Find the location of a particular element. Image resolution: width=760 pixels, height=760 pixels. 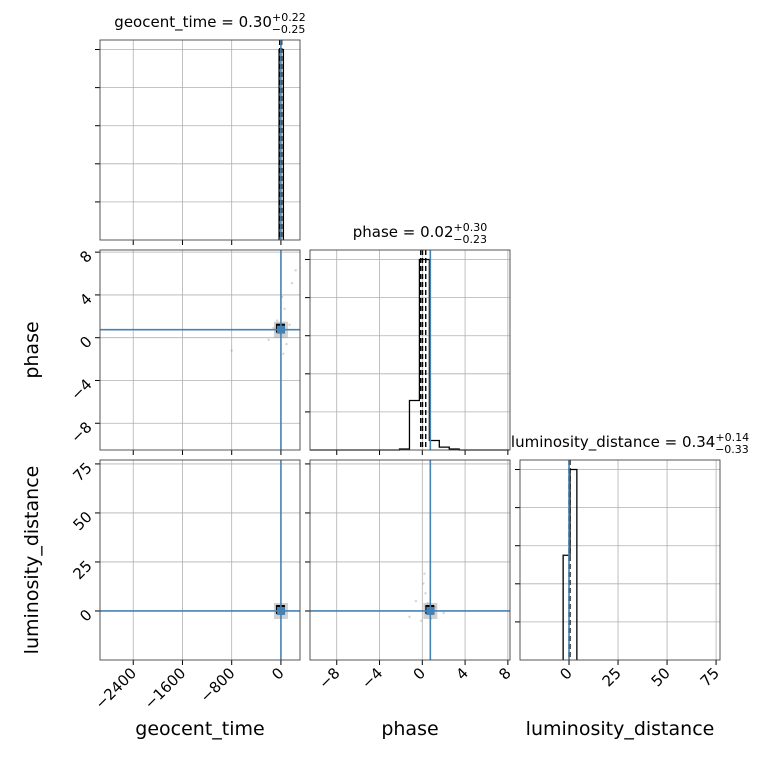

tick-label-x: −2400 is located at coordinates (115, 688).